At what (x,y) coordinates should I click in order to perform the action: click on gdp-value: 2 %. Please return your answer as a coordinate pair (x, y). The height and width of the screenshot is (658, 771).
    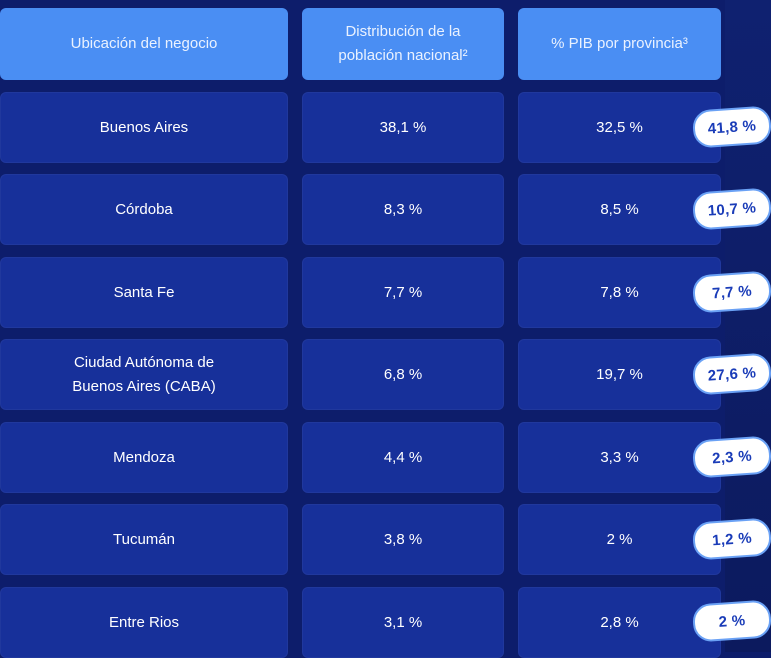
    Looking at the image, I should click on (619, 539).